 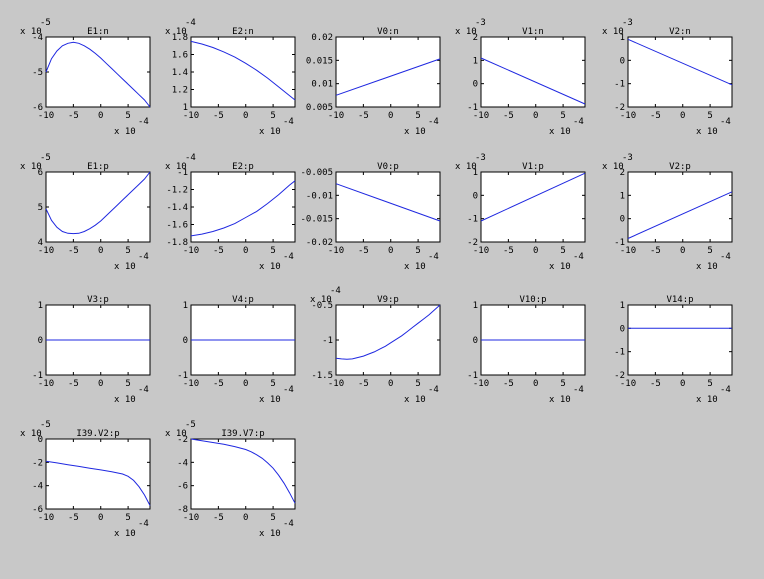 I want to click on subplot-7: V0:p -0.005 -0.01 -0.015 -0.02-10 -5 0 5 x 10-4, so click(x=370, y=217).